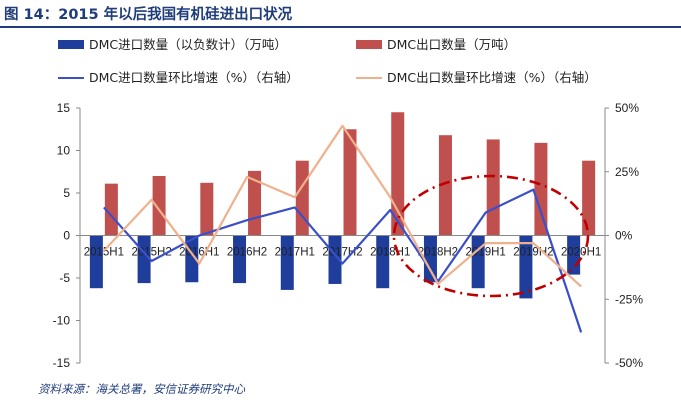 This screenshot has width=681, height=403. What do you see at coordinates (581, 253) in the screenshot?
I see `x-tick-label: 2020H1` at bounding box center [581, 253].